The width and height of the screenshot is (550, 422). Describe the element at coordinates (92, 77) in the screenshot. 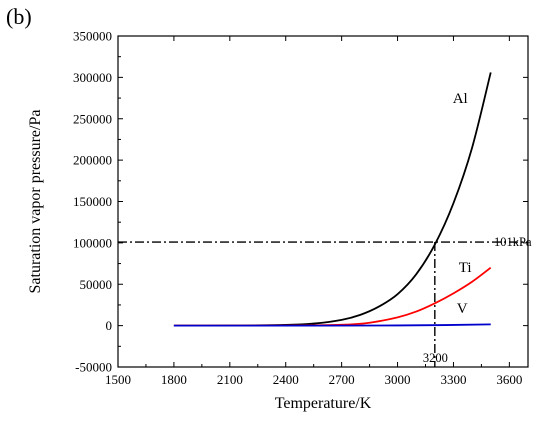

I see `y-tick-label: 300000` at that location.